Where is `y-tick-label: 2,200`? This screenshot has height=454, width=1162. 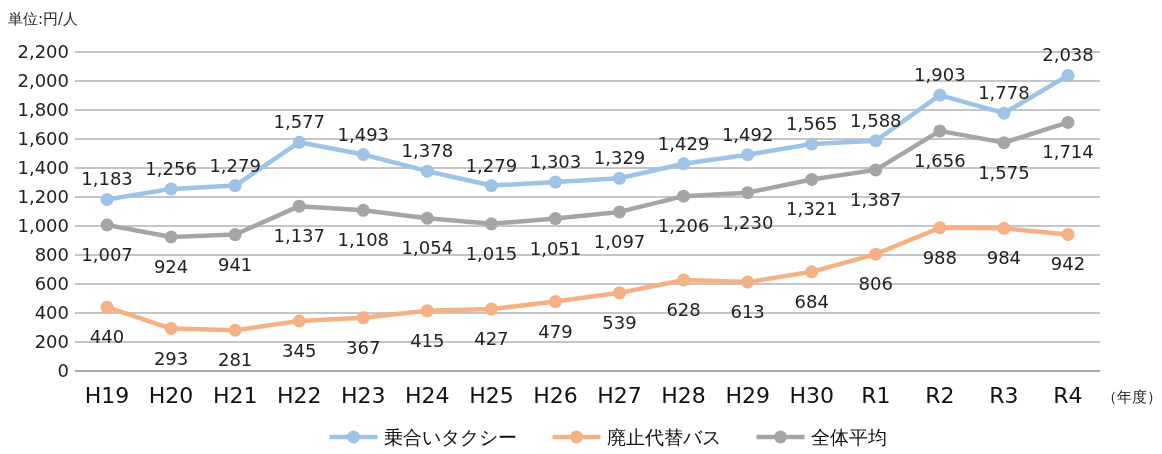
y-tick-label: 2,200 is located at coordinates (43, 51).